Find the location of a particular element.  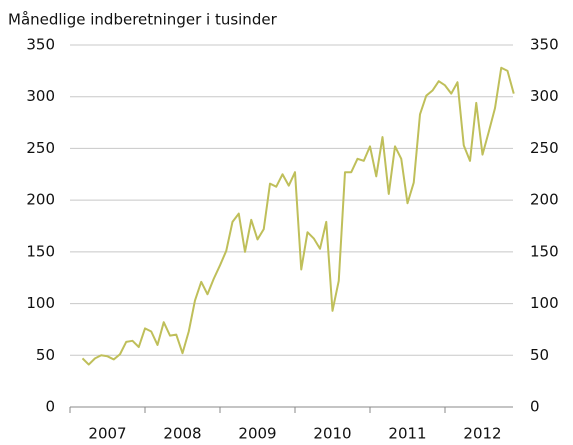

x-tick-label: 2009 is located at coordinates (257, 434).